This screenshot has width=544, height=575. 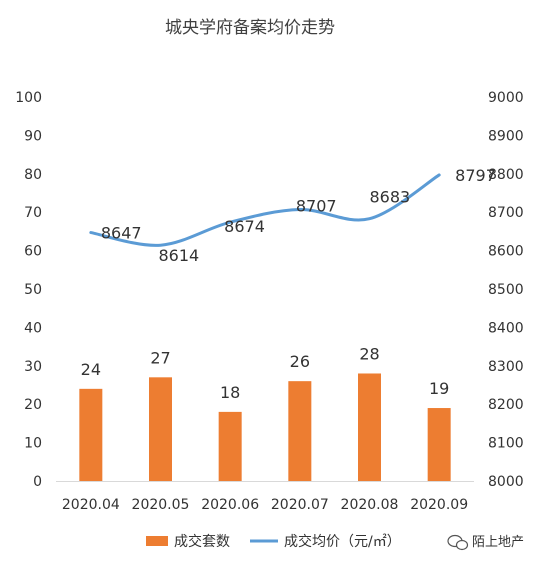 What do you see at coordinates (506, 328) in the screenshot?
I see `y-right-tick-label: 8400` at bounding box center [506, 328].